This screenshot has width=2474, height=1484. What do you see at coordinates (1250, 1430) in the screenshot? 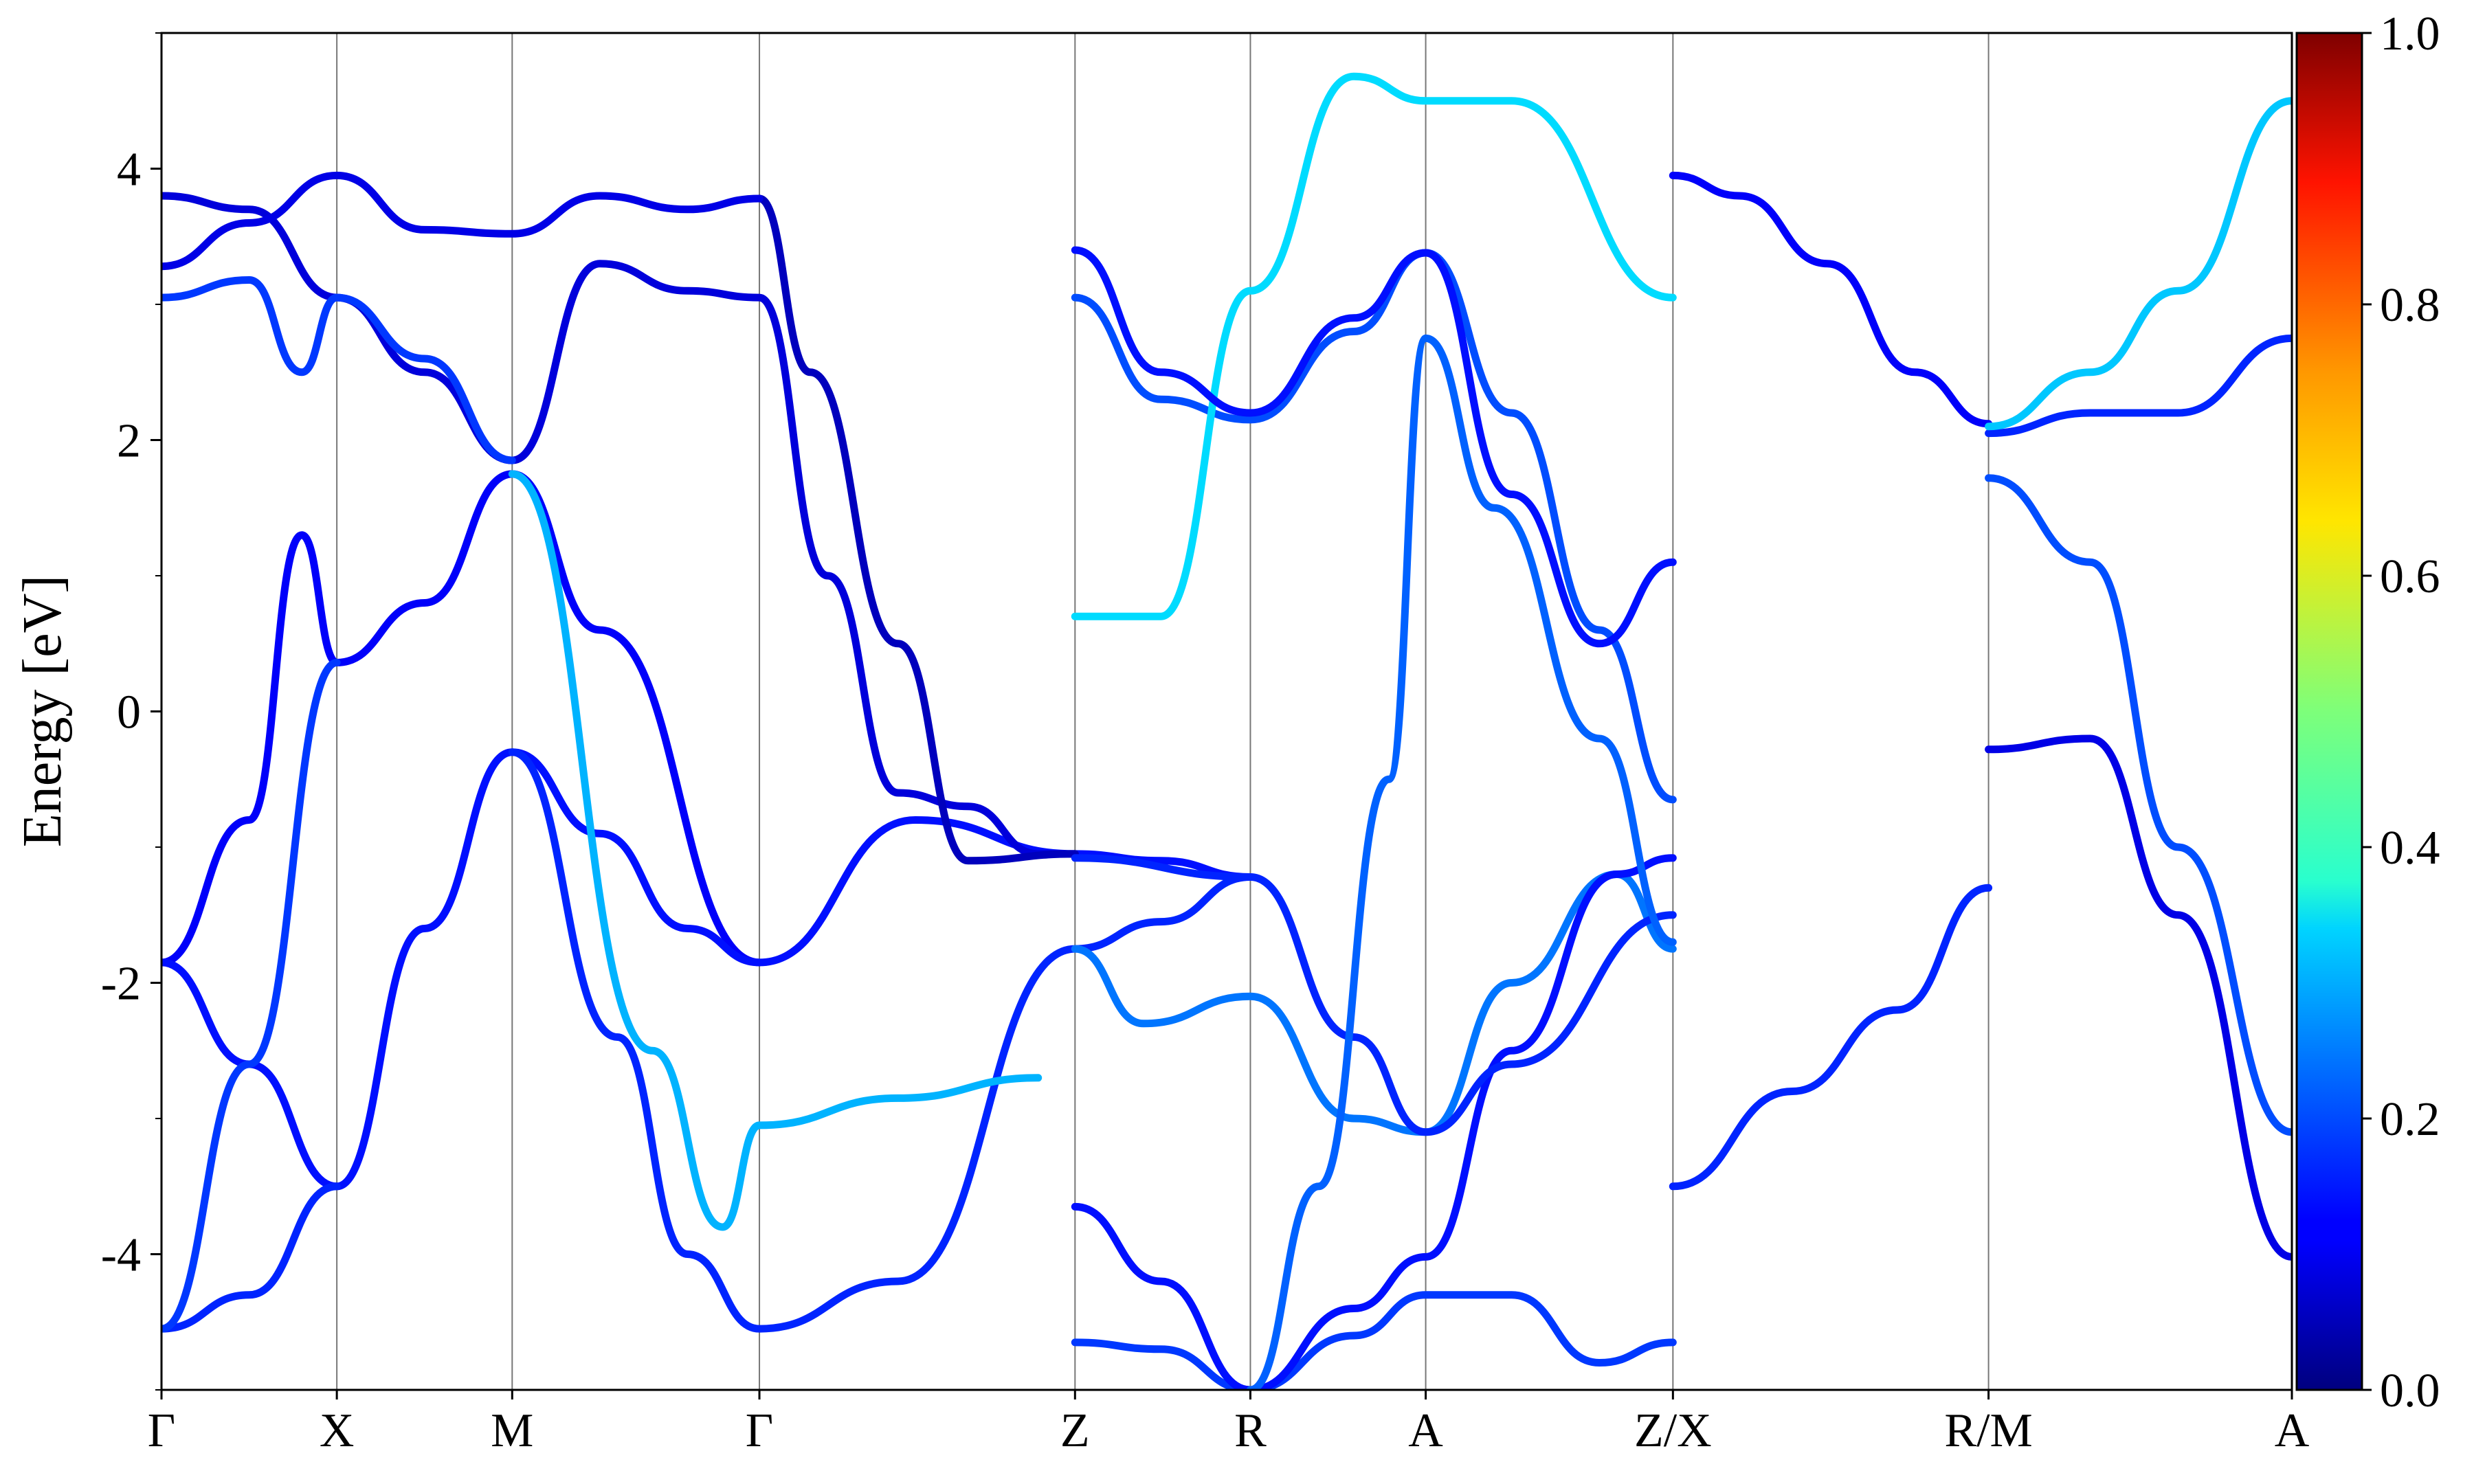
I see `x-tick-label: R` at bounding box center [1250, 1430].